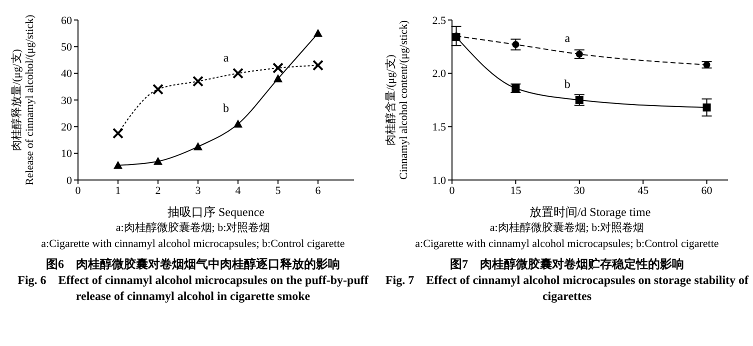 This screenshot has width=753, height=346. I want to click on caption: 图6 肉桂醇微胶囊对卷烟烟气中肉桂醇逐口释放的影响, so click(193, 264).